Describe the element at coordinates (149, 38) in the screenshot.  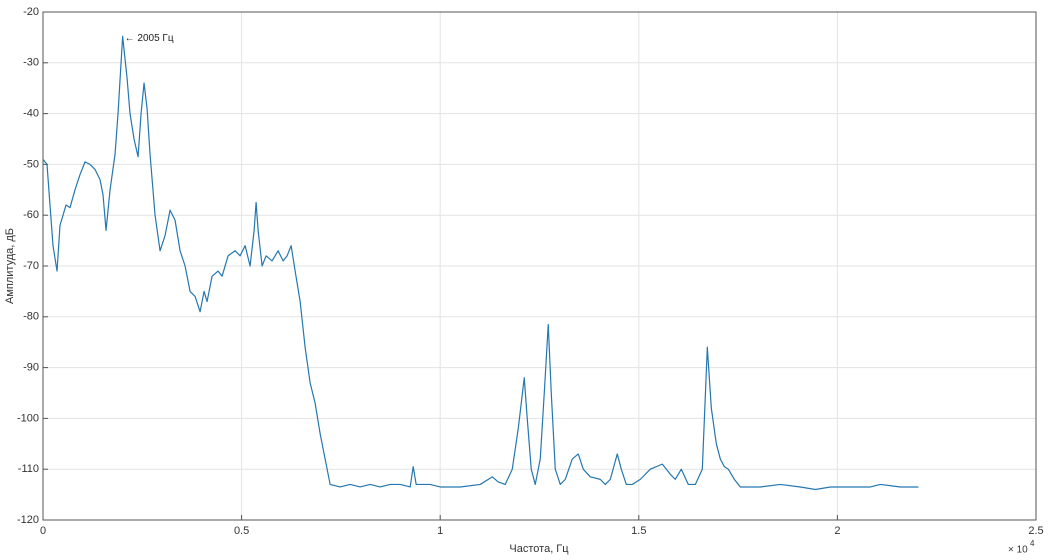
I see `annotation: ← 2005 Гц` at that location.